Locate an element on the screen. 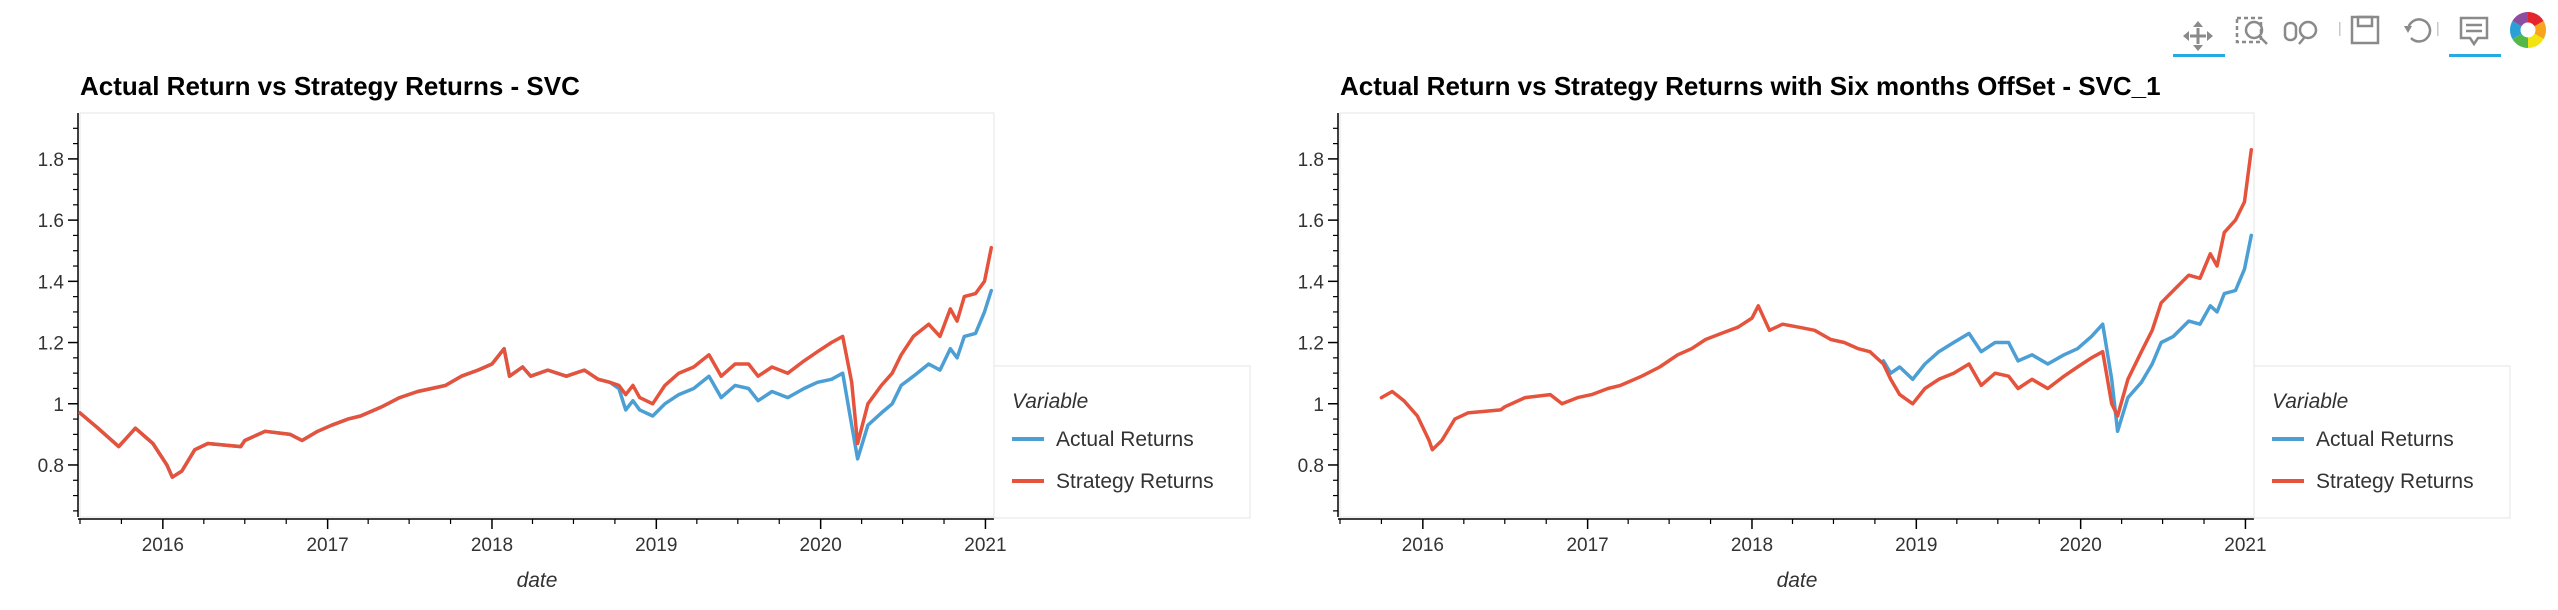 This screenshot has height=610, width=2558. hover-icon is located at coordinates (2474, 31).